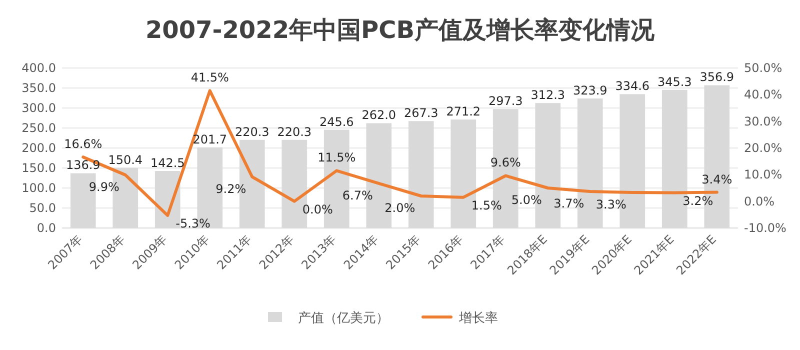 This screenshot has height=350, width=800. What do you see at coordinates (505, 101) in the screenshot?
I see `data-label: 297.3` at bounding box center [505, 101].